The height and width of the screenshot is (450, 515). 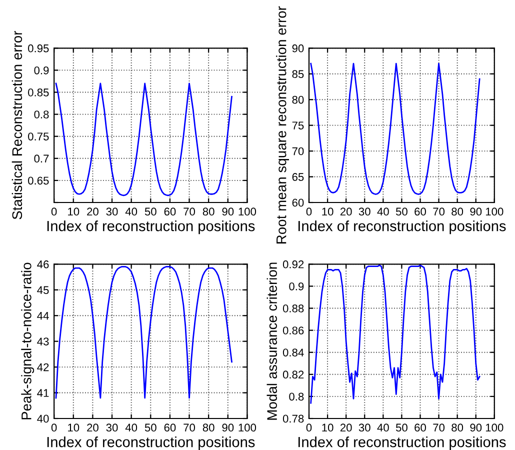 I want to click on y-axis-title: Root mean square reconstruction error, so click(x=283, y=125).